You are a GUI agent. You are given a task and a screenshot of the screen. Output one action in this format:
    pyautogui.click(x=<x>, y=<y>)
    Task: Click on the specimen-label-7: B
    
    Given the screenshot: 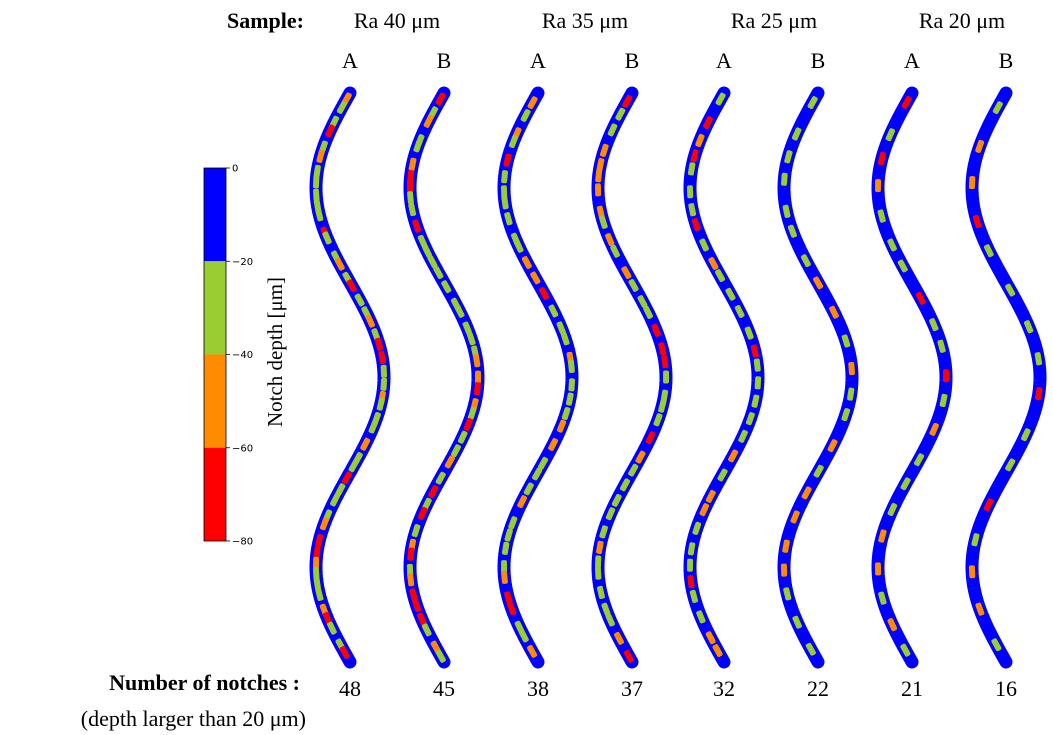 What is the action you would take?
    pyautogui.click(x=1006, y=60)
    